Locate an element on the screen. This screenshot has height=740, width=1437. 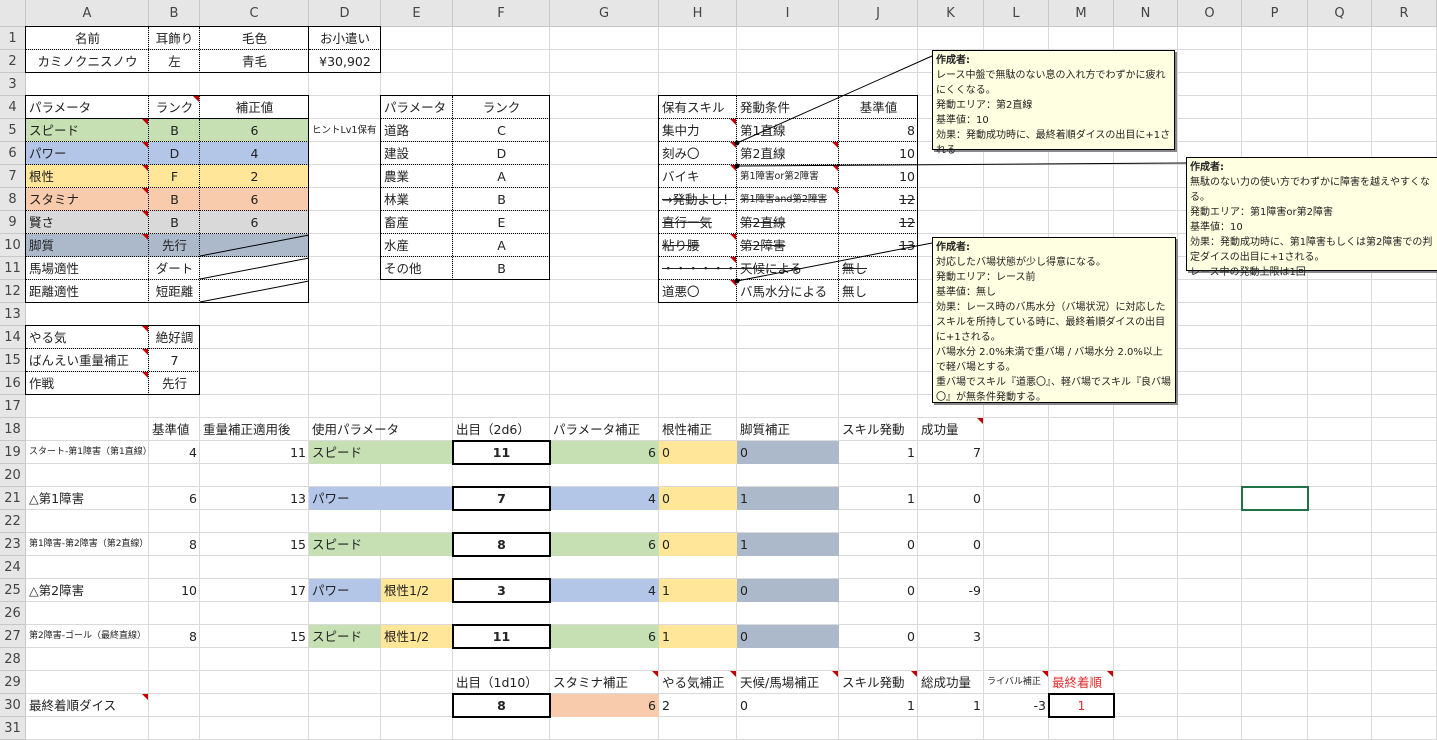
cell-j4: 基準値 is located at coordinates (878, 107).